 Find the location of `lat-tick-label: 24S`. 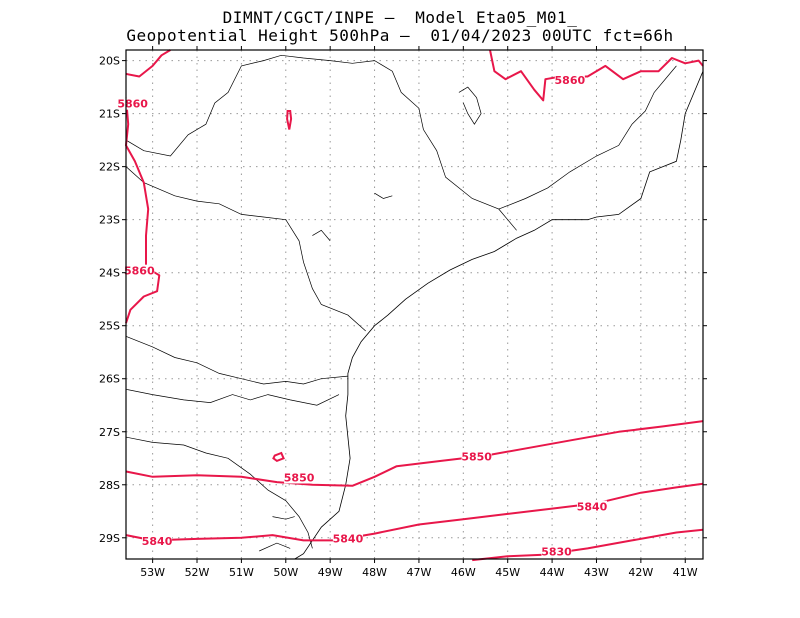

lat-tick-label: 24S is located at coordinates (109, 273).